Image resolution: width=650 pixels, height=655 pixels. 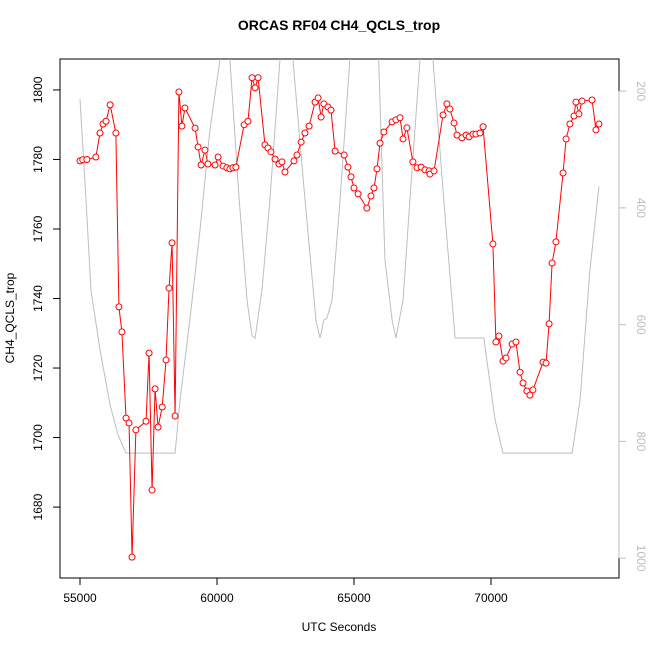 I want to click on y-tick-label: 1720, so click(x=38, y=367).